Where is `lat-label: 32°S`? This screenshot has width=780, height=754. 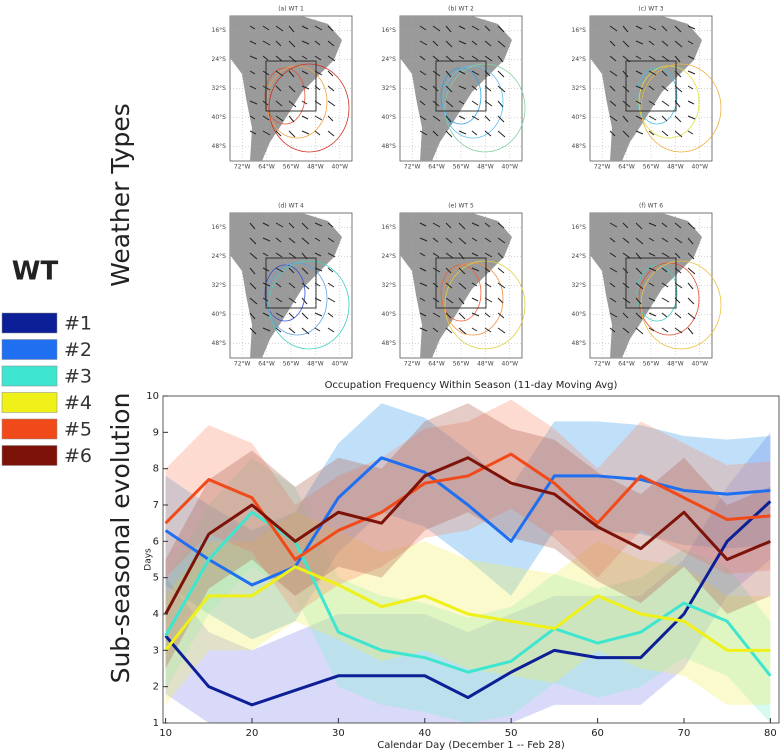
lat-label: 32°S is located at coordinates (219, 88).